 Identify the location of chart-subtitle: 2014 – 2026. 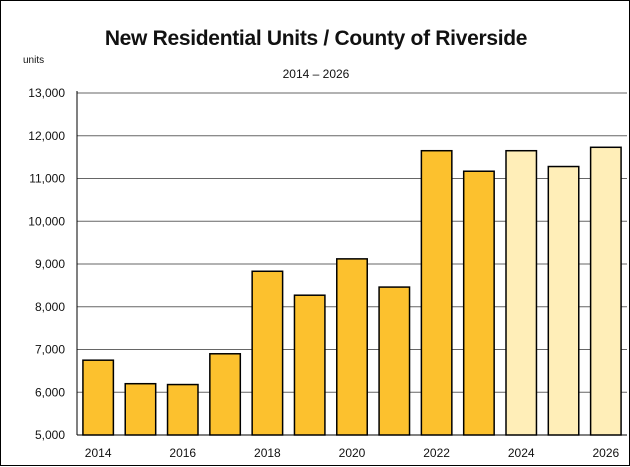
(316, 74).